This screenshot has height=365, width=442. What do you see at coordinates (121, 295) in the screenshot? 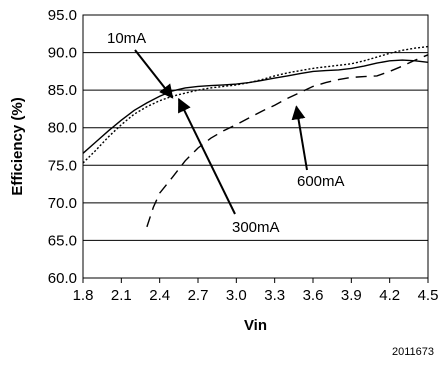
I see `x-tick-label: 2.1` at bounding box center [121, 295].